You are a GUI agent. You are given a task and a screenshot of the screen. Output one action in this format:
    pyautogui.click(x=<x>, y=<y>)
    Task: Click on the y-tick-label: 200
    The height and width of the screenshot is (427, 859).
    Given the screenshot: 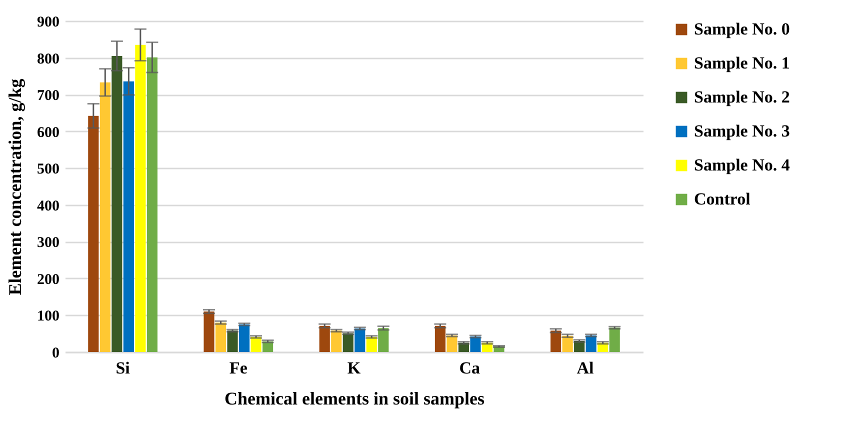 What is the action you would take?
    pyautogui.click(x=48, y=280)
    